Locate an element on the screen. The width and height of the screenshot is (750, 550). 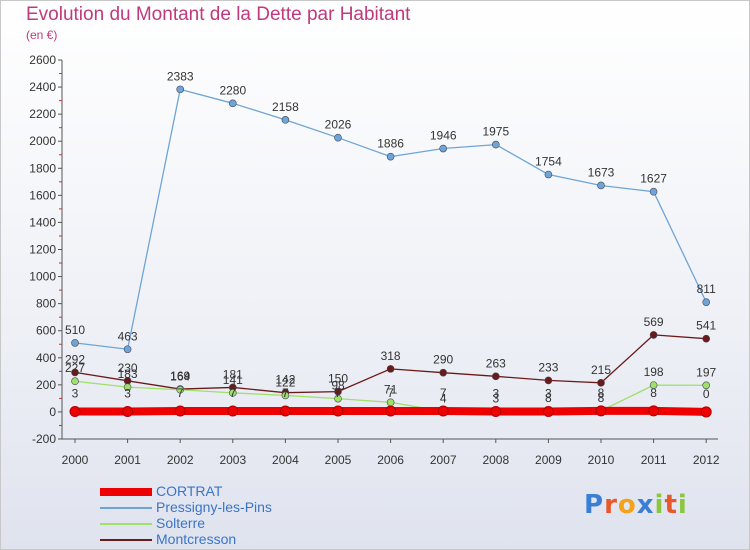
data-label: 463 is located at coordinates (128, 336).